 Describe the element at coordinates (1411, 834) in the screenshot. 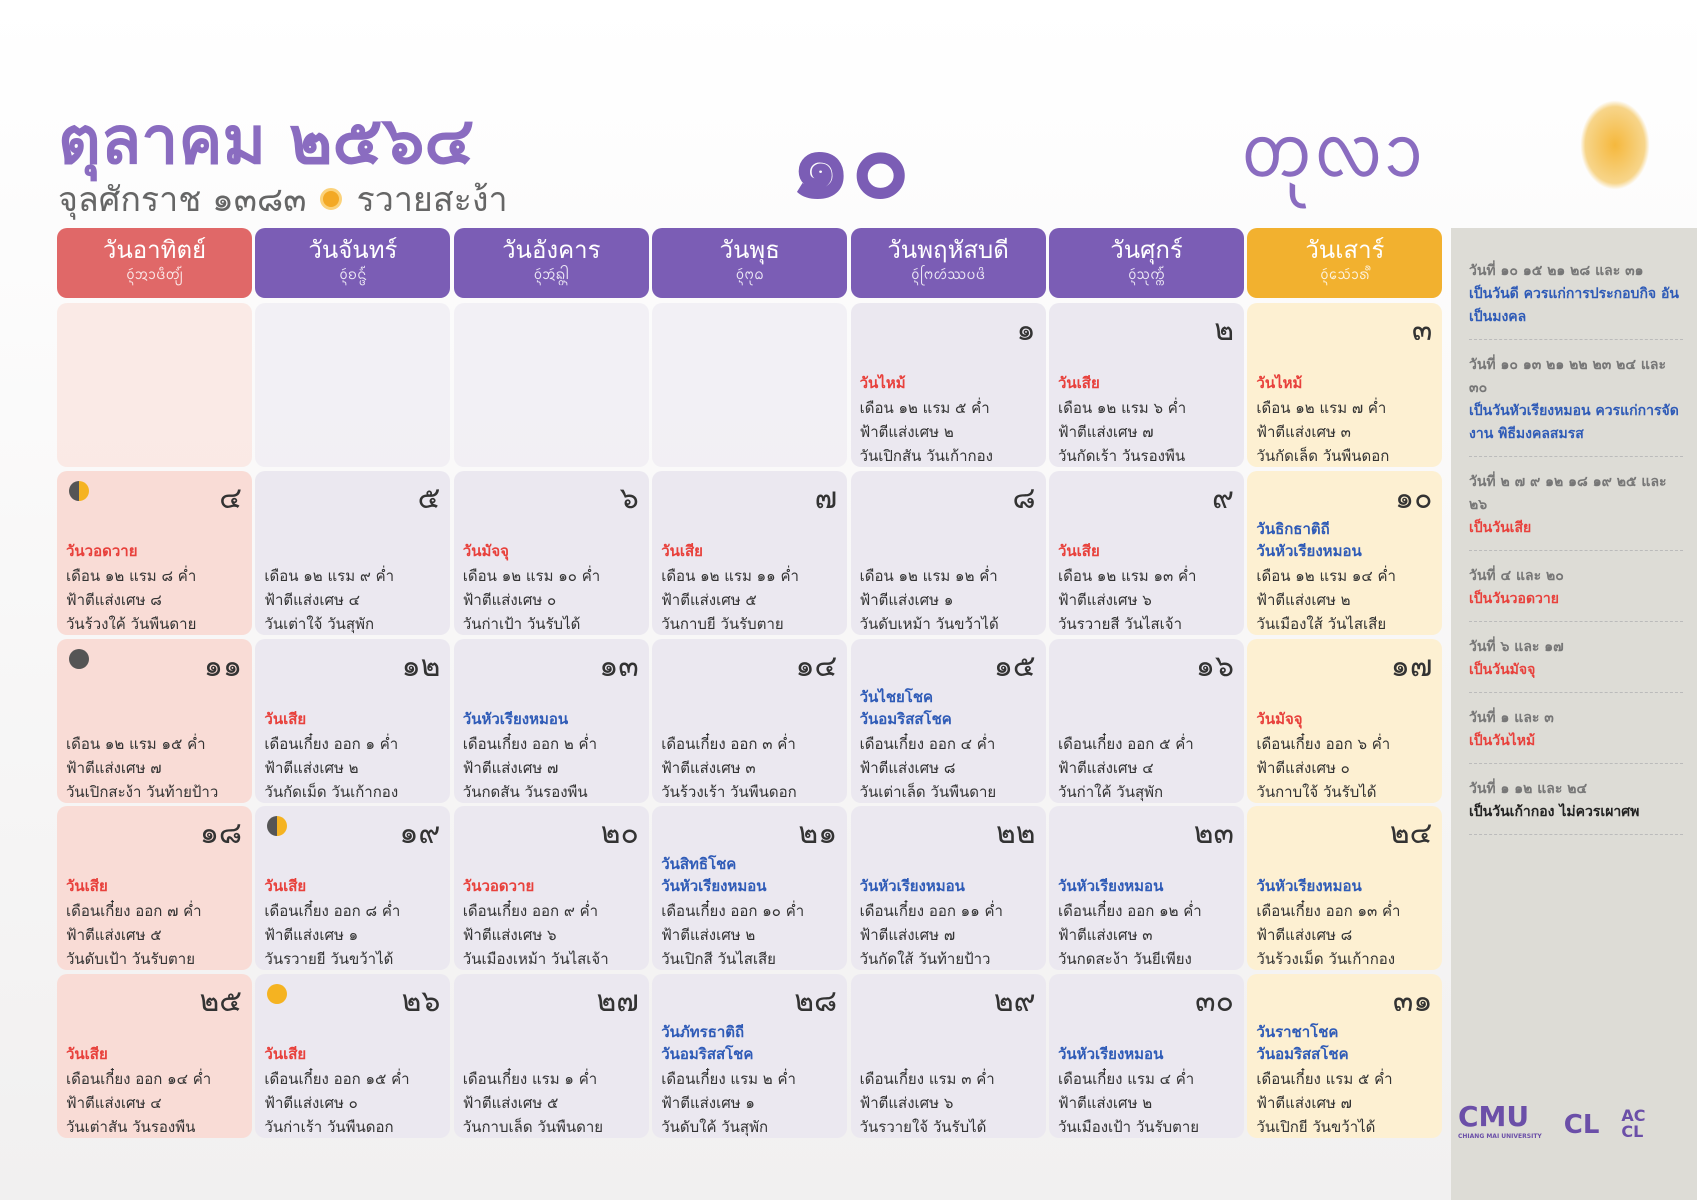

I see `day-number: ๒๔` at that location.